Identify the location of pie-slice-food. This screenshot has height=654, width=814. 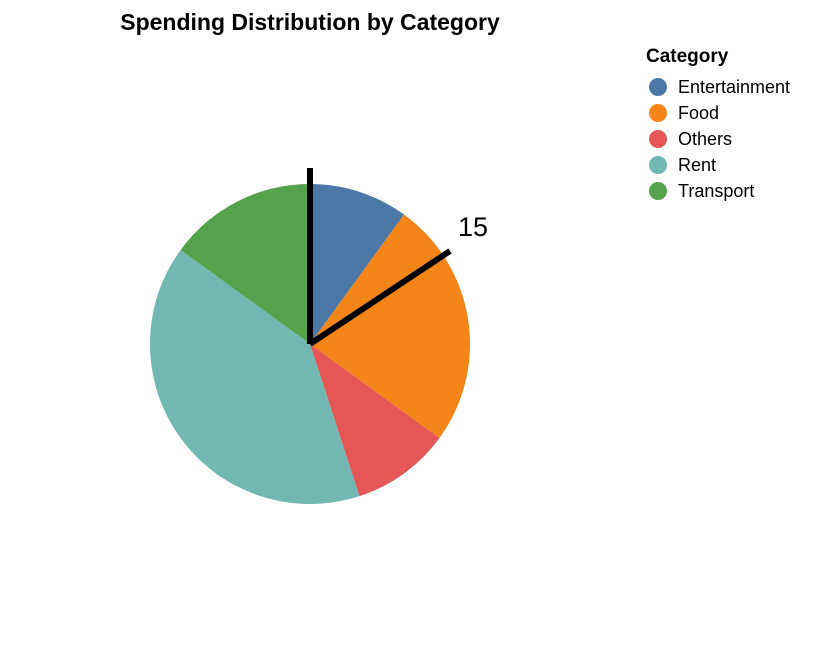
(390, 326).